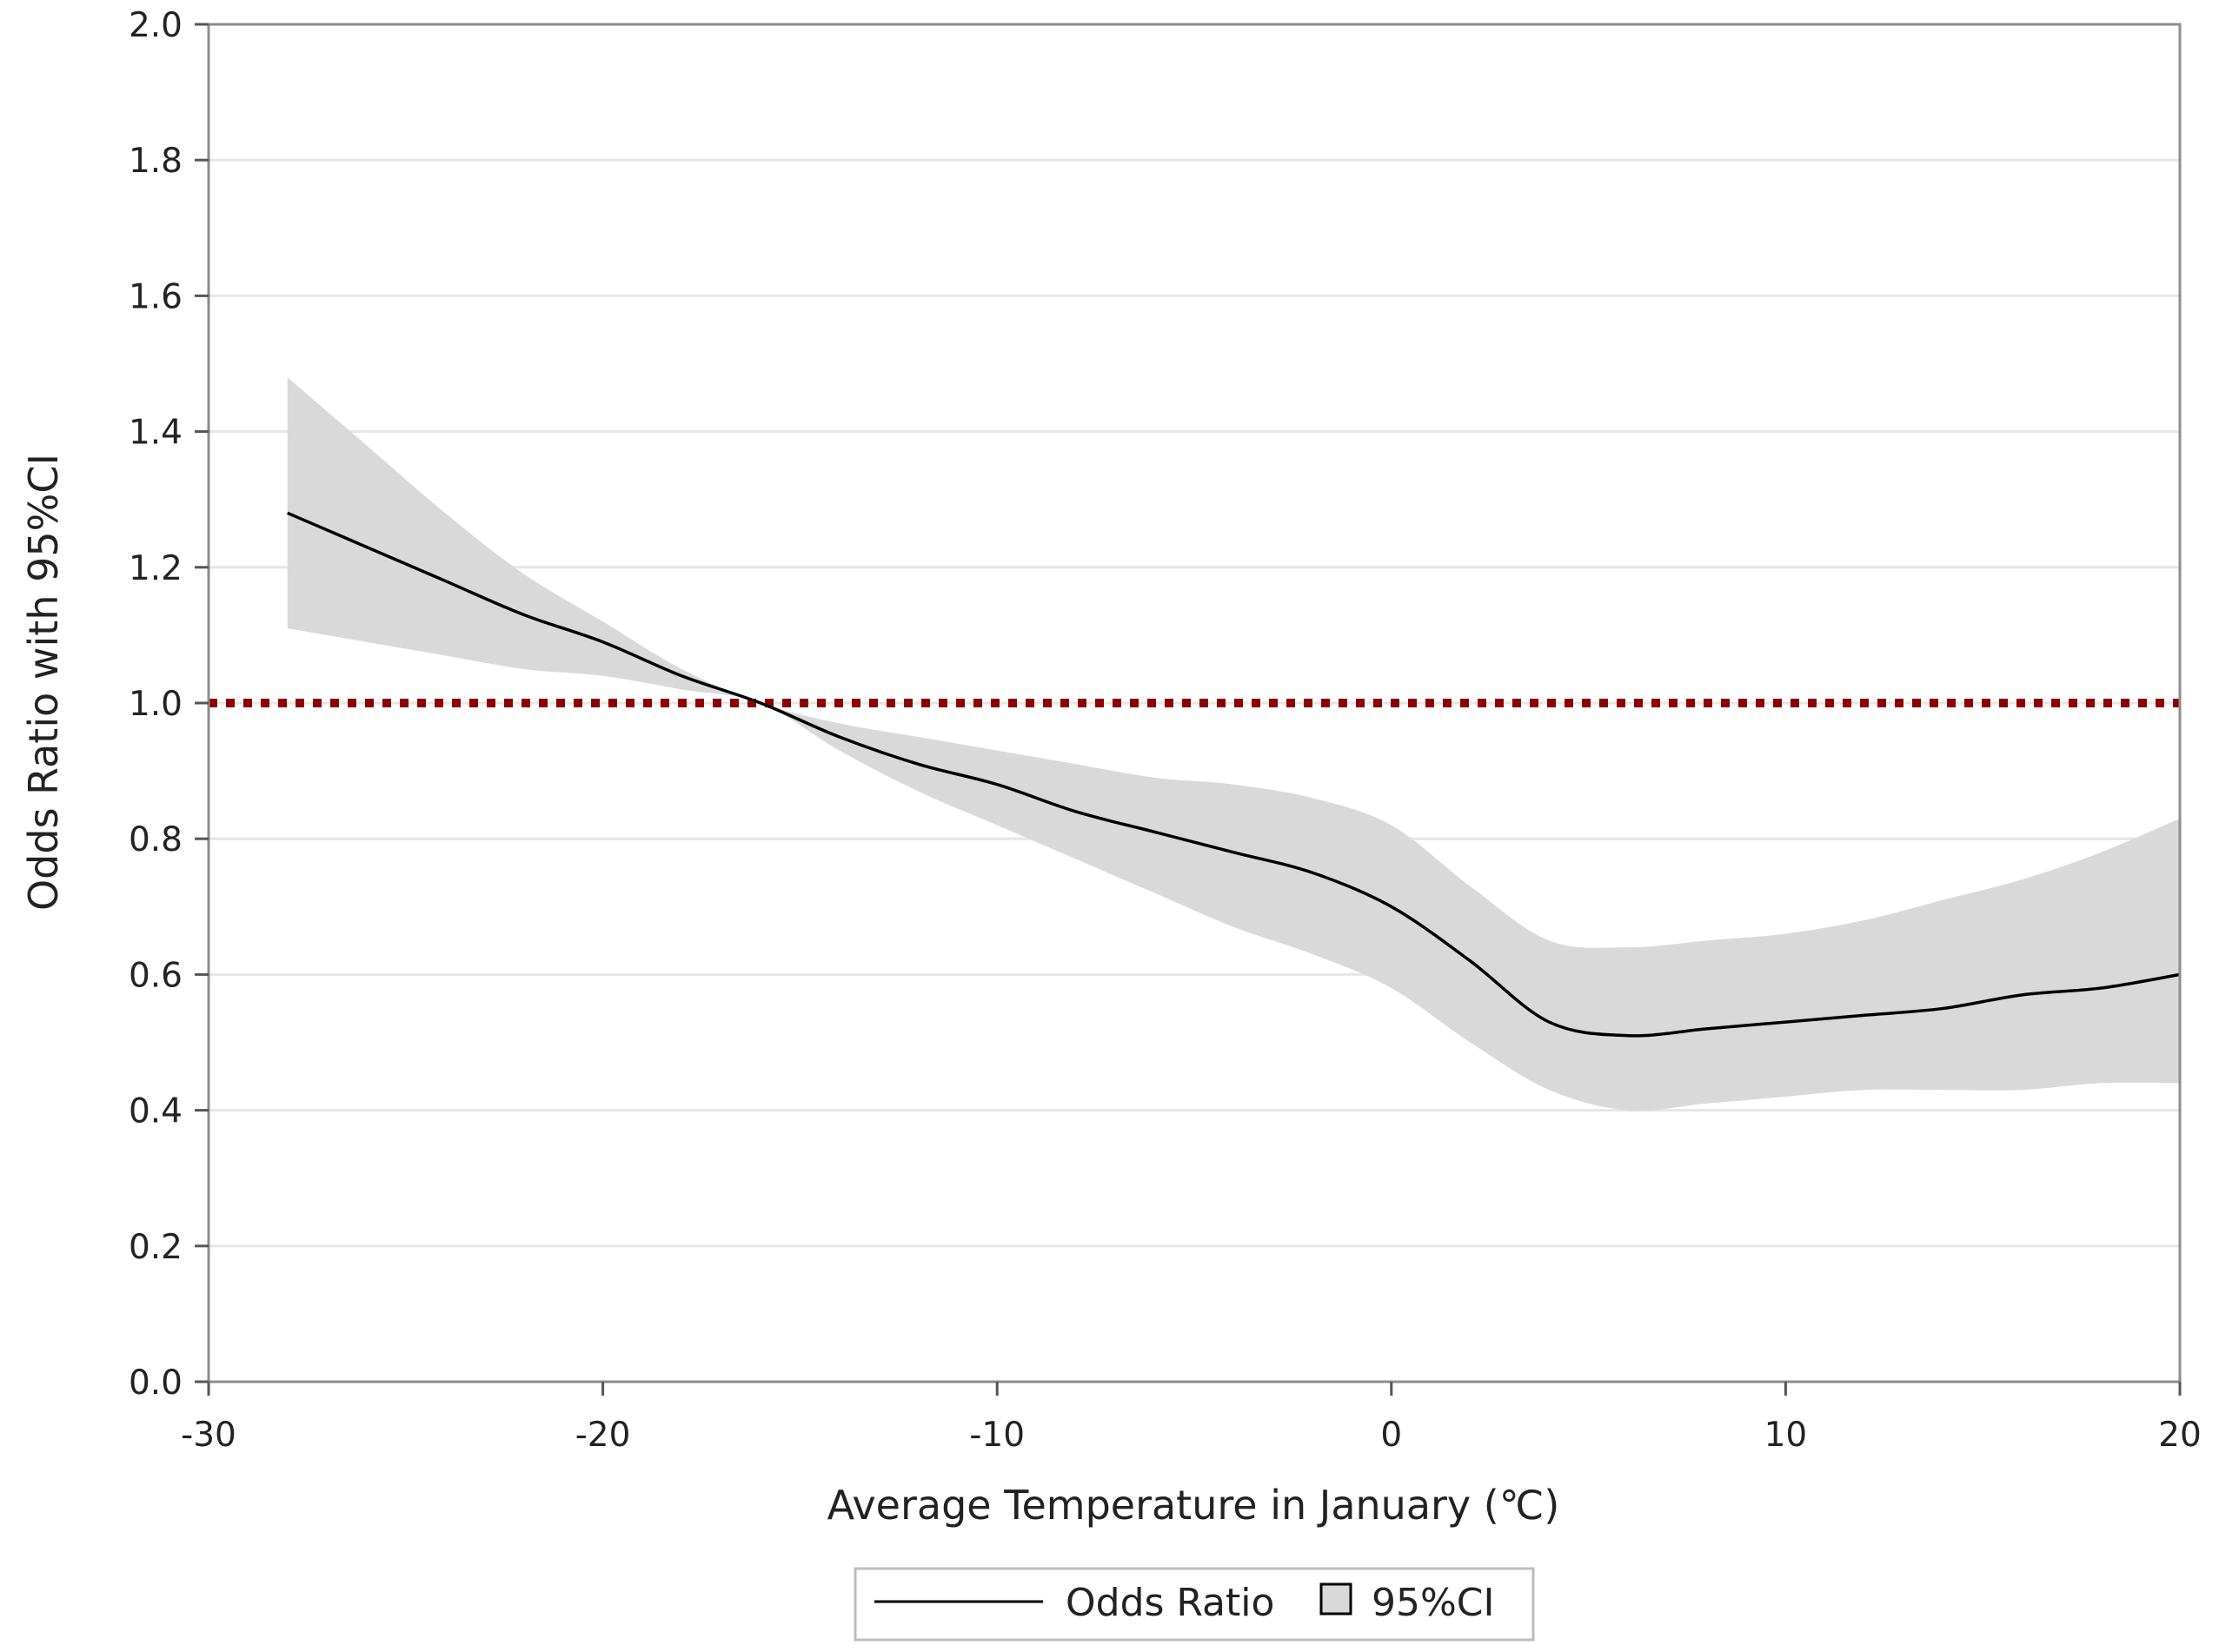 The width and height of the screenshot is (2219, 1652). I want to click on legend-box, so click(1194, 1604).